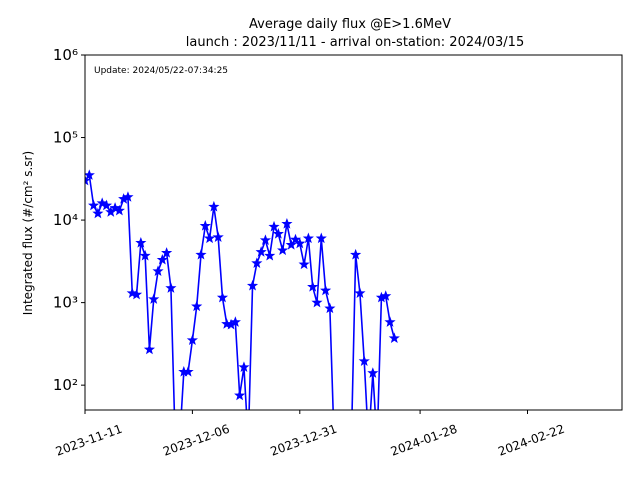  I want to click on x-tick-label: 2023-11-11, so click(89, 440).